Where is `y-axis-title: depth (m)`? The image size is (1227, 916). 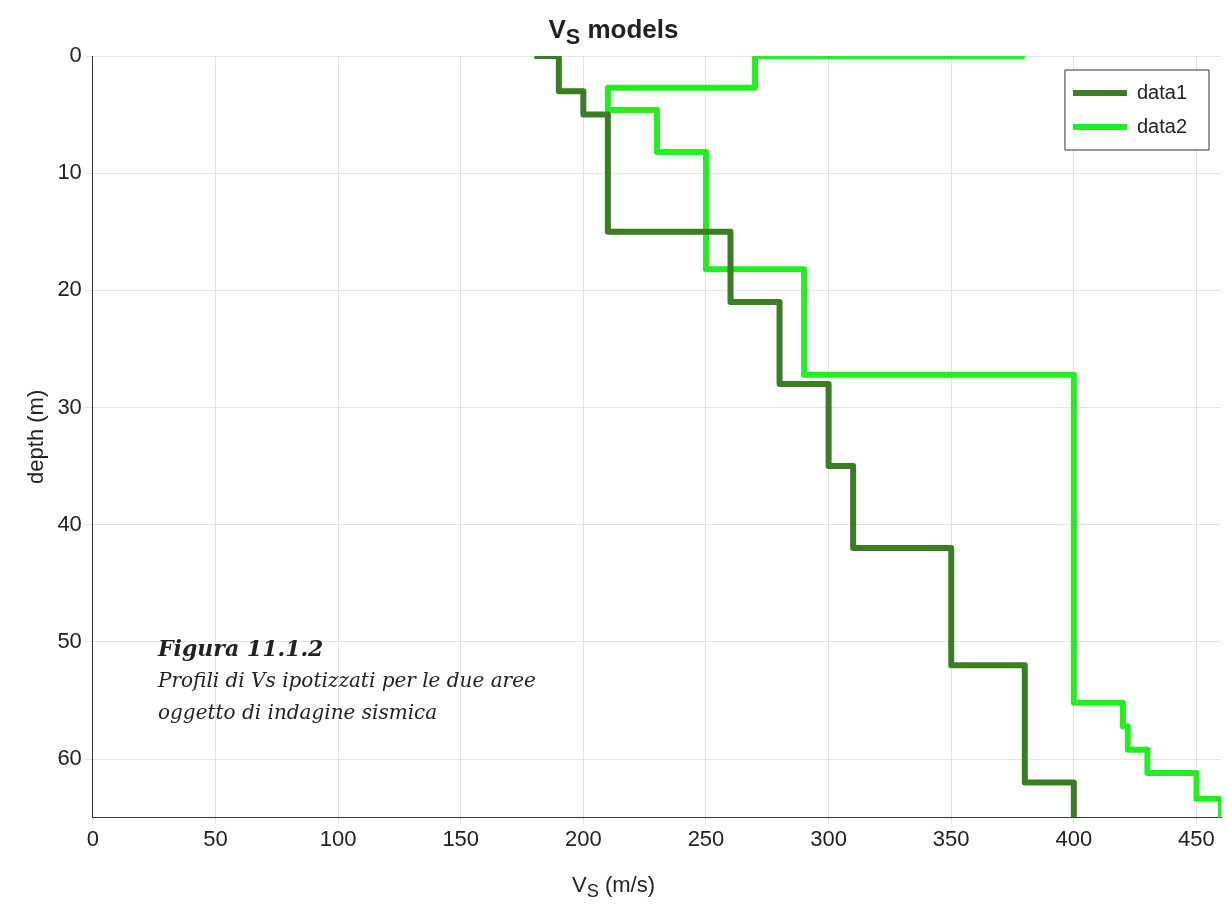
y-axis-title: depth (m) is located at coordinates (36, 436).